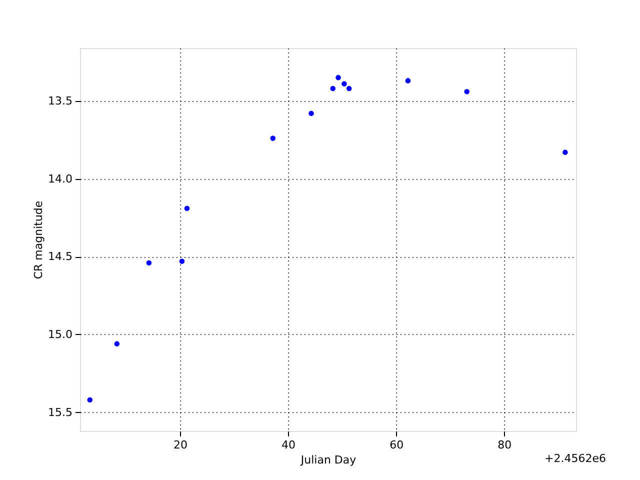 The height and width of the screenshot is (480, 640). Describe the element at coordinates (505, 445) in the screenshot. I see `x-tick-label: 80` at that location.